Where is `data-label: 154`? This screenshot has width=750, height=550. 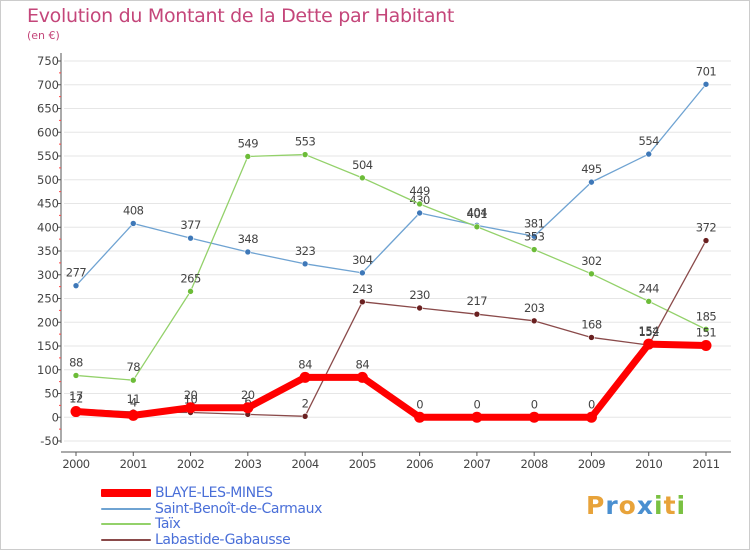 data-label: 154 is located at coordinates (649, 331).